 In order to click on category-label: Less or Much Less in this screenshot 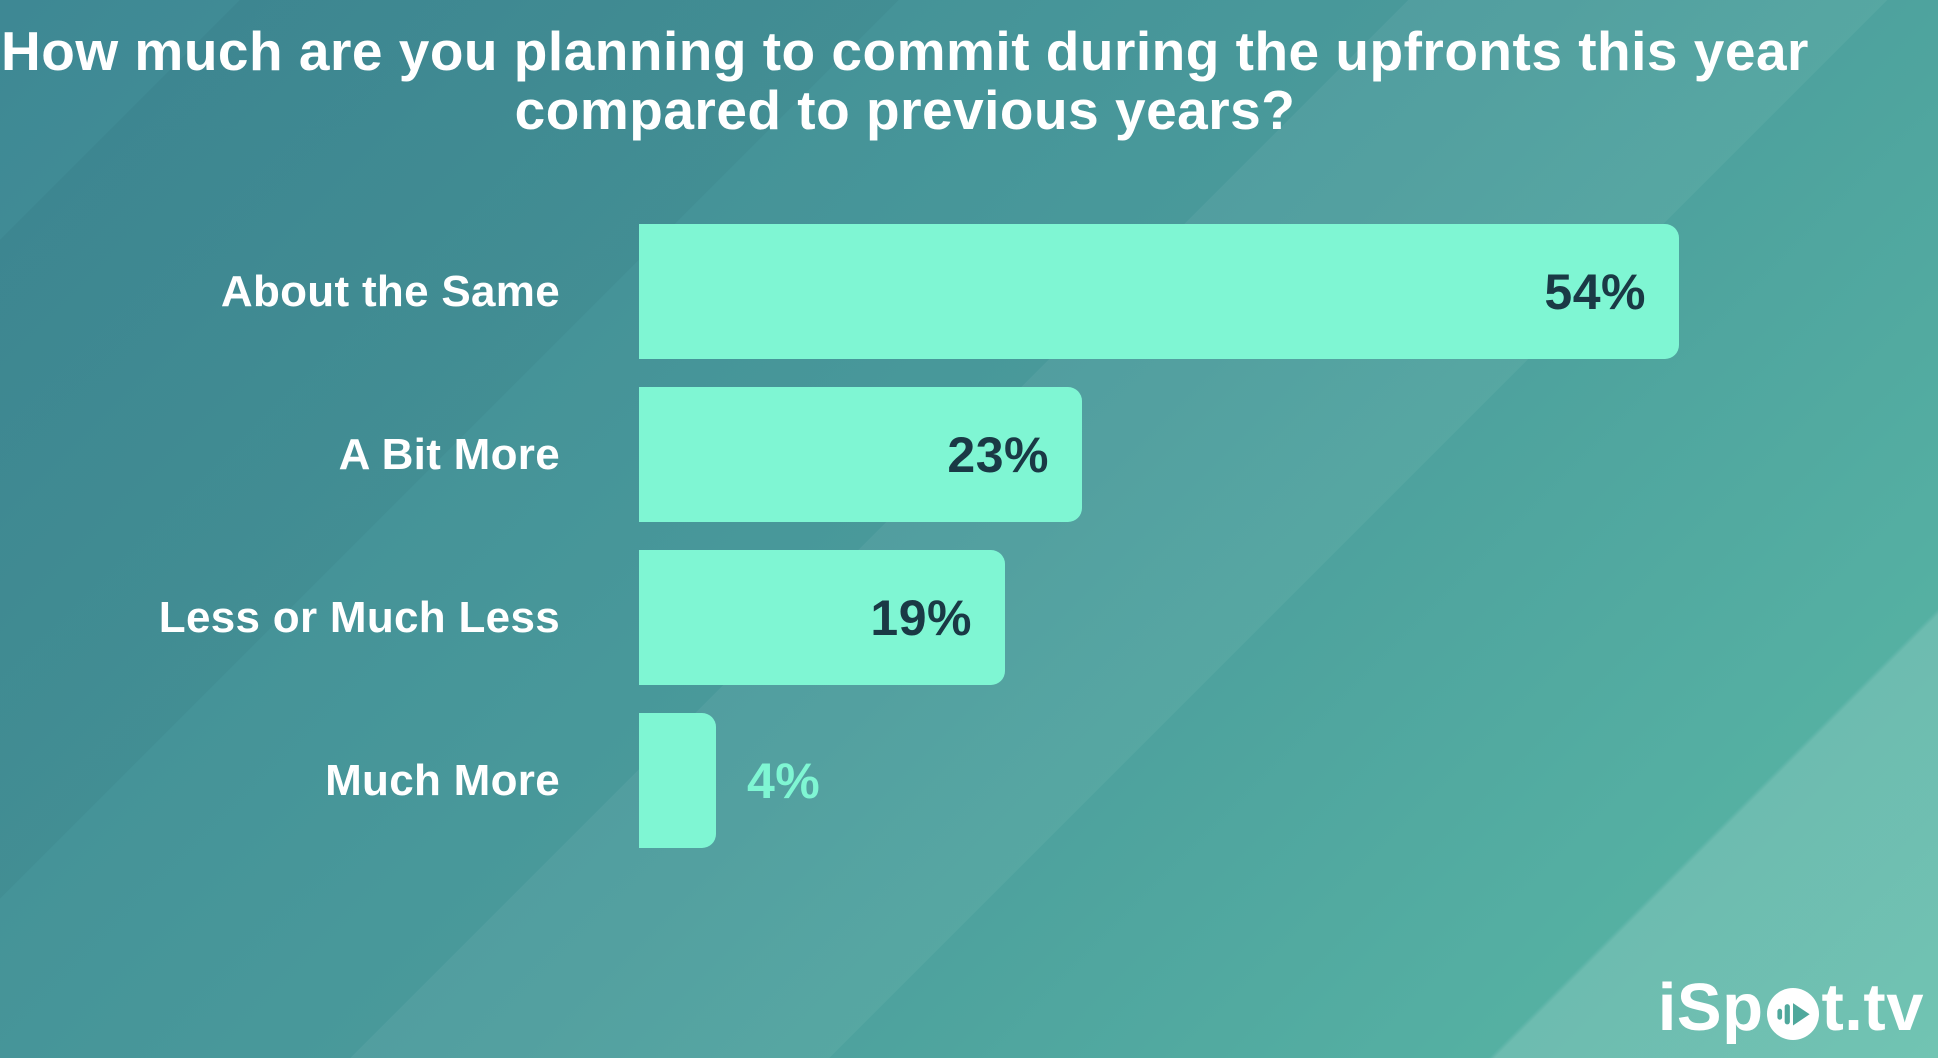, I will do `click(359, 617)`.